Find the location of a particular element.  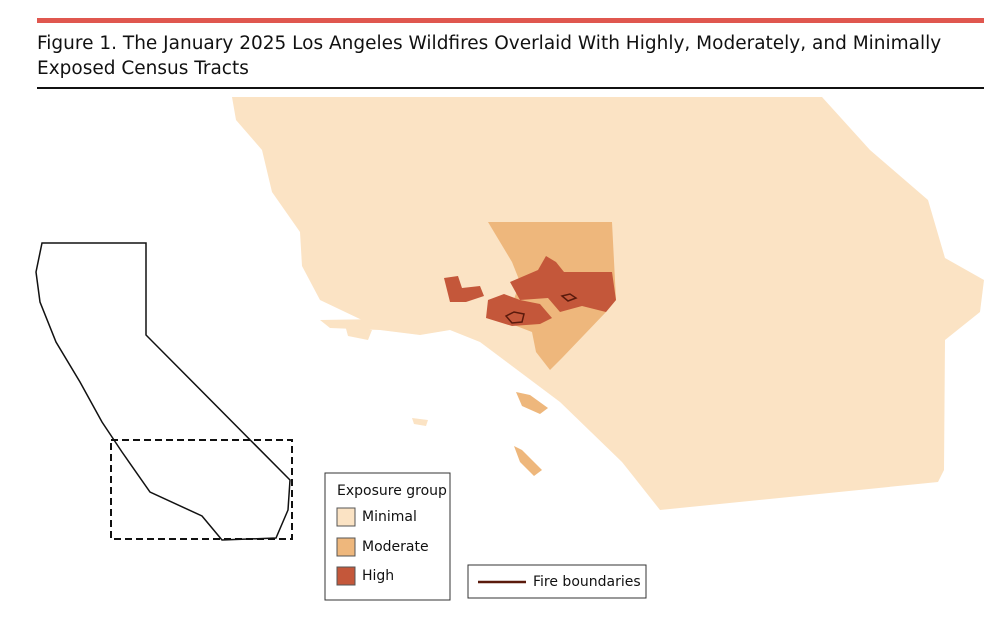

legend-label: High is located at coordinates (378, 576).